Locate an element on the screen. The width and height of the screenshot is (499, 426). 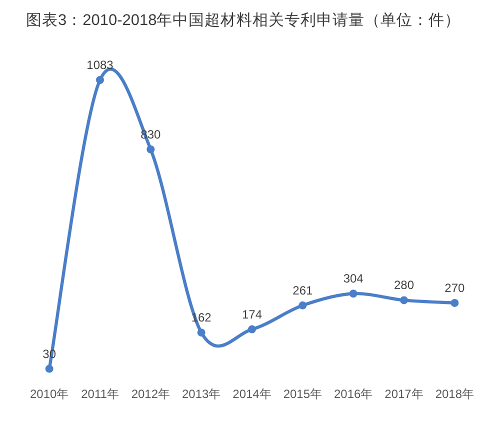
data-label: 261 is located at coordinates (302, 290).